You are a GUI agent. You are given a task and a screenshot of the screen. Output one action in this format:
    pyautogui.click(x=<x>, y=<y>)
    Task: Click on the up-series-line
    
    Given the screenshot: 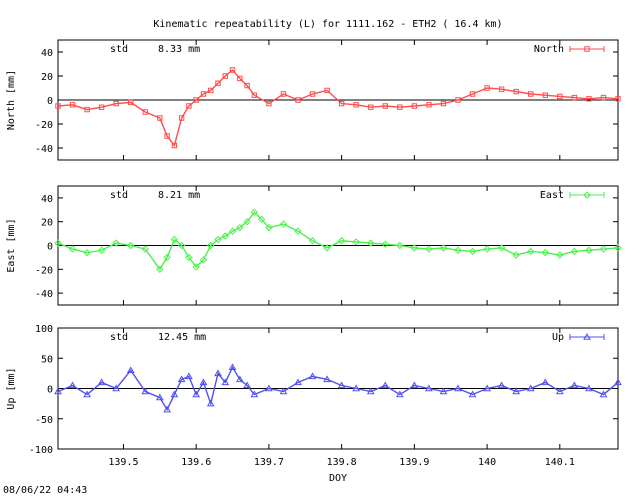 What is the action you would take?
    pyautogui.click(x=338, y=388)
    